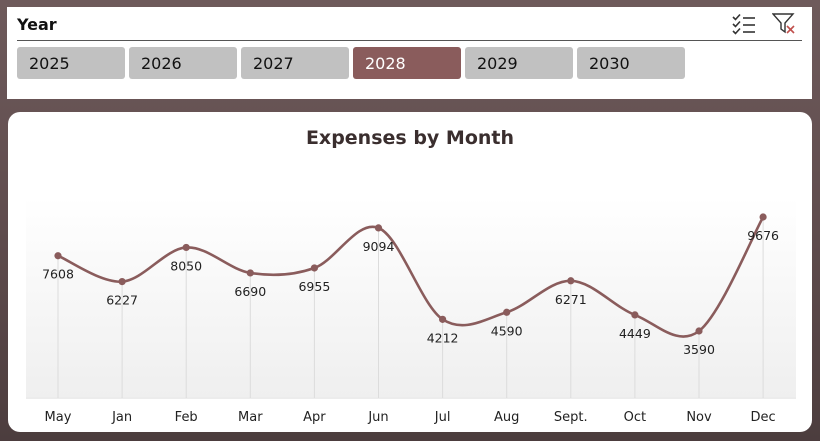 This screenshot has width=820, height=441. What do you see at coordinates (507, 330) in the screenshot?
I see `data-label: 4590` at bounding box center [507, 330].